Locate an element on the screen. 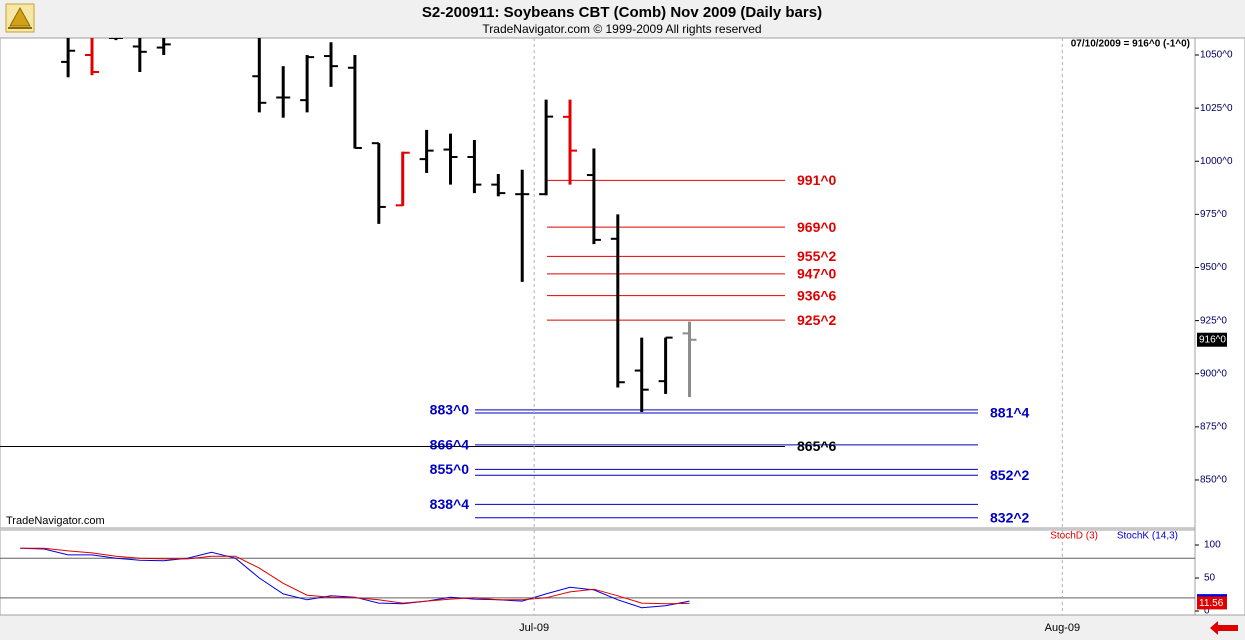  level-label: 955^2 is located at coordinates (817, 256).